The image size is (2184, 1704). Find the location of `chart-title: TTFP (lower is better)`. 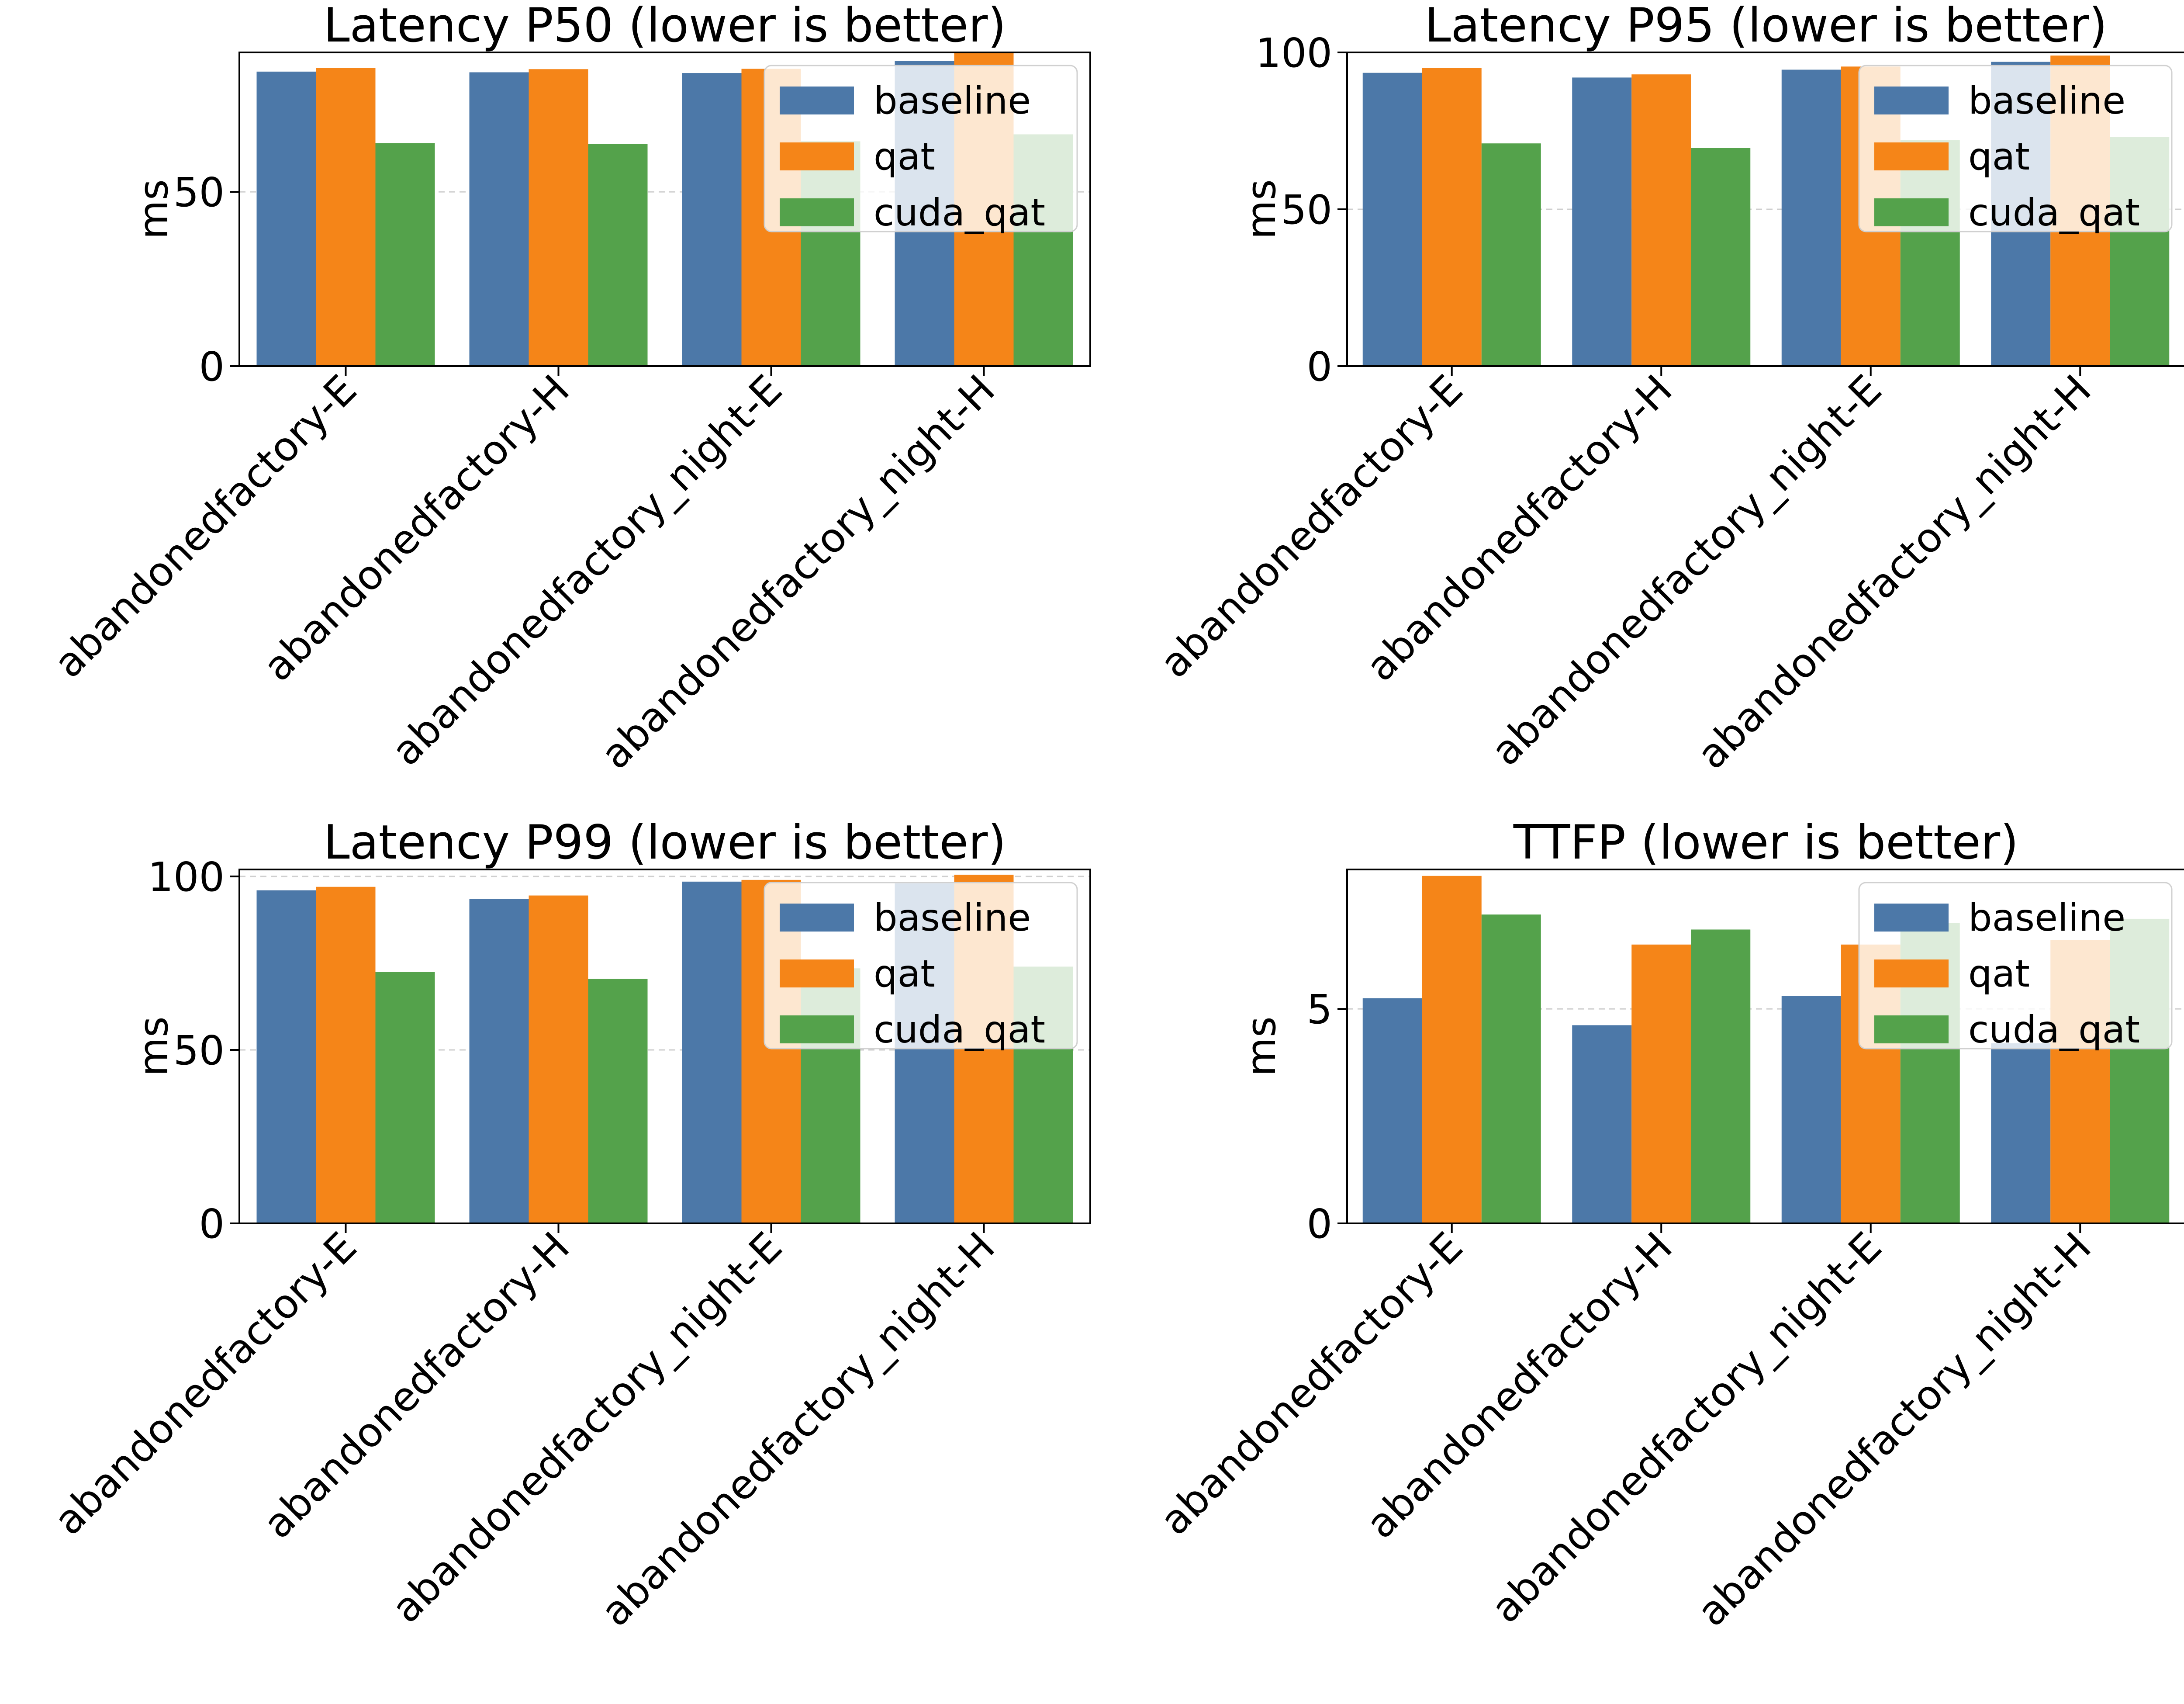

chart-title: TTFP (lower is better) is located at coordinates (1766, 842).